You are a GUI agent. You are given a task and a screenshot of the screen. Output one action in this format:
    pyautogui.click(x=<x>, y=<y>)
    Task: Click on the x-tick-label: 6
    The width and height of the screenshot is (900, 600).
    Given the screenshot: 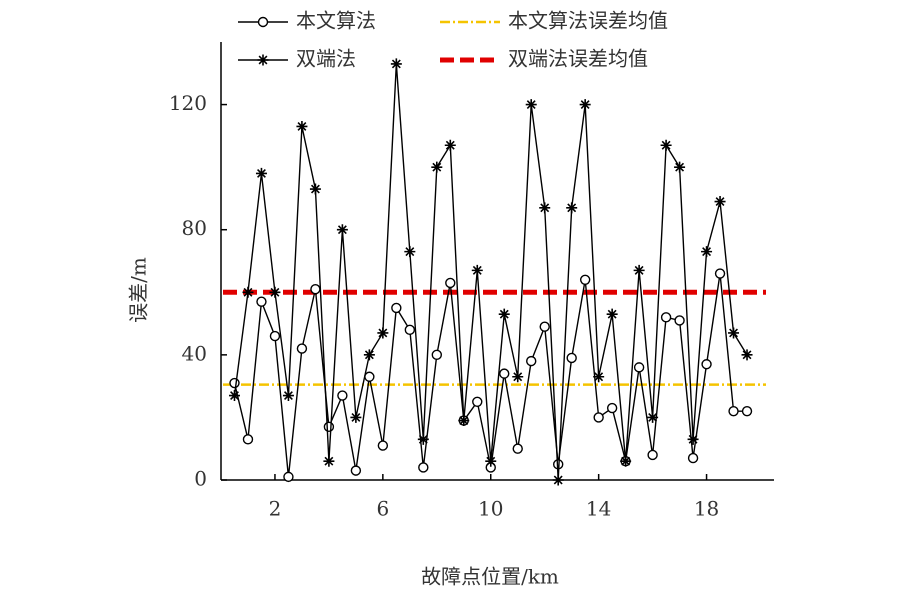 What is the action you would take?
    pyautogui.click(x=382, y=509)
    